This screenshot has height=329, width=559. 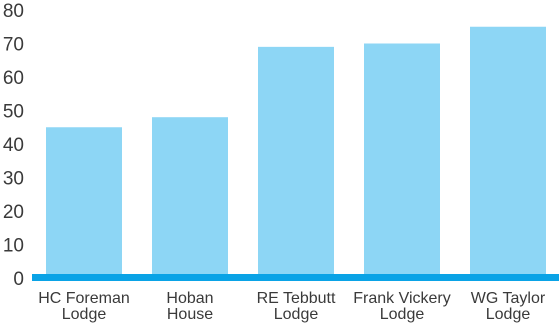 I want to click on baseline-group, so click(x=295, y=277).